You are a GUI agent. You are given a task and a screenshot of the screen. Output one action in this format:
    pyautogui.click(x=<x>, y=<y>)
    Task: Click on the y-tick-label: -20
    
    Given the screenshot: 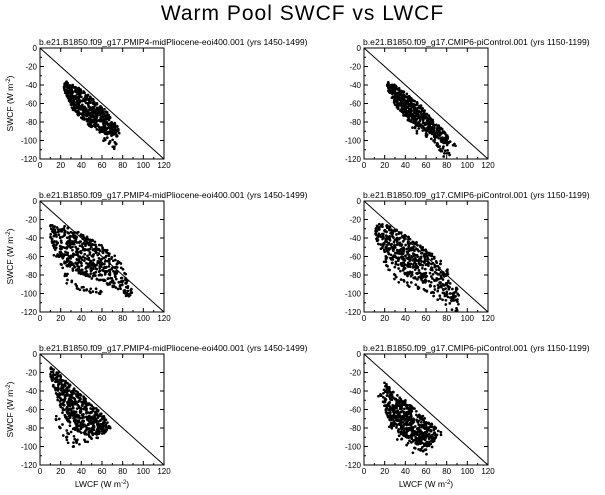 What is the action you would take?
    pyautogui.click(x=355, y=220)
    